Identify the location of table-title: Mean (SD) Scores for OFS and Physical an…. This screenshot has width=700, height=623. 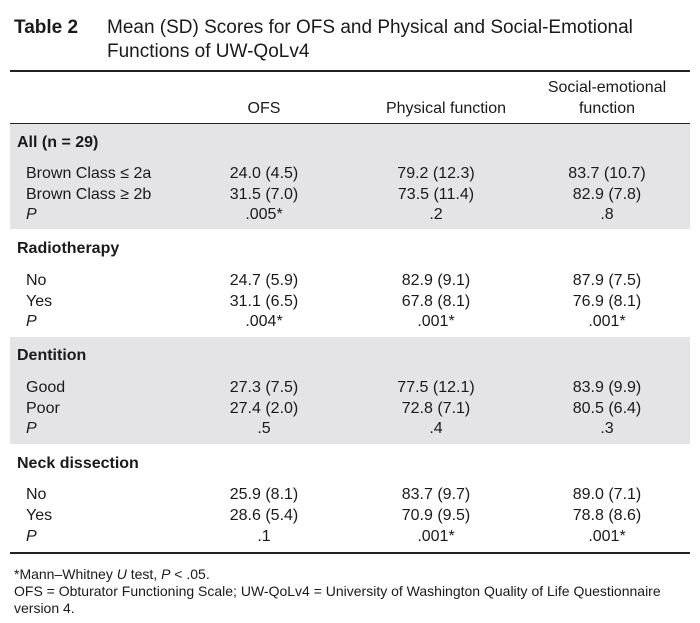
(370, 39).